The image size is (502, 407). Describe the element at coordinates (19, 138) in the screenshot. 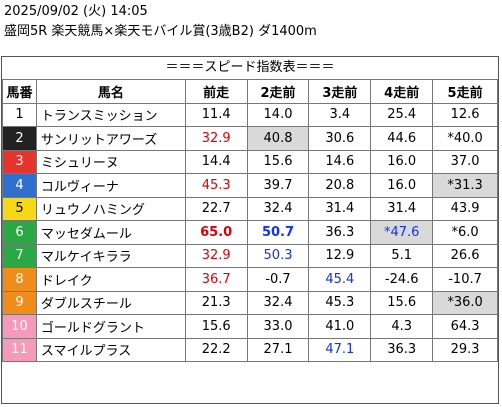

I see `horse-number-cell: 2` at that location.